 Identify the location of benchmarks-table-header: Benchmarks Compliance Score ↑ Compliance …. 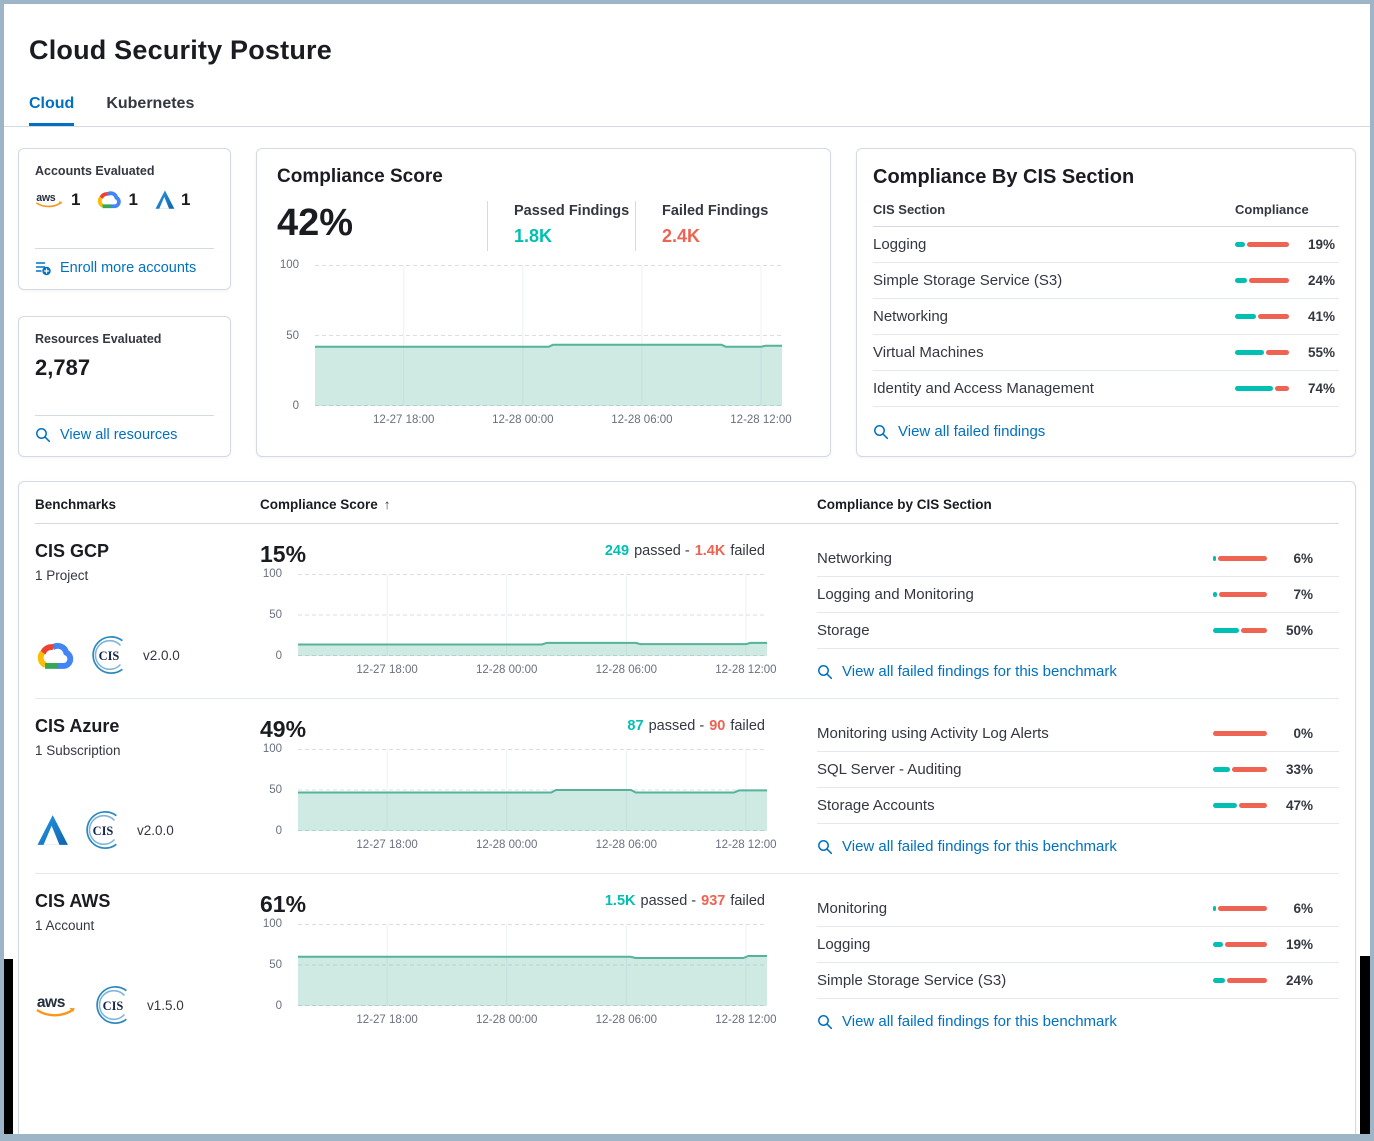
(687, 503).